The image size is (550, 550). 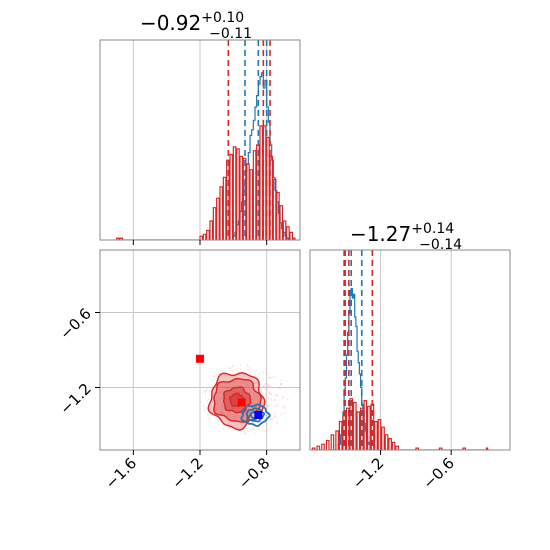 What do you see at coordinates (242, 395) in the screenshot?
I see `joint-plot-area` at bounding box center [242, 395].